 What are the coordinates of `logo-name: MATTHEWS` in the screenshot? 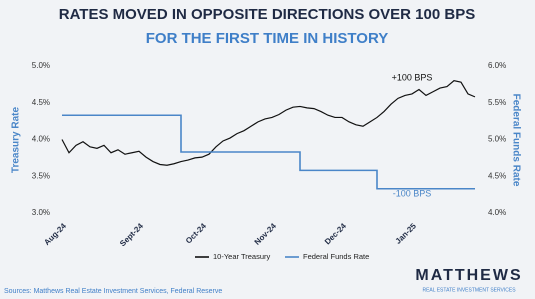 It's located at (468, 275).